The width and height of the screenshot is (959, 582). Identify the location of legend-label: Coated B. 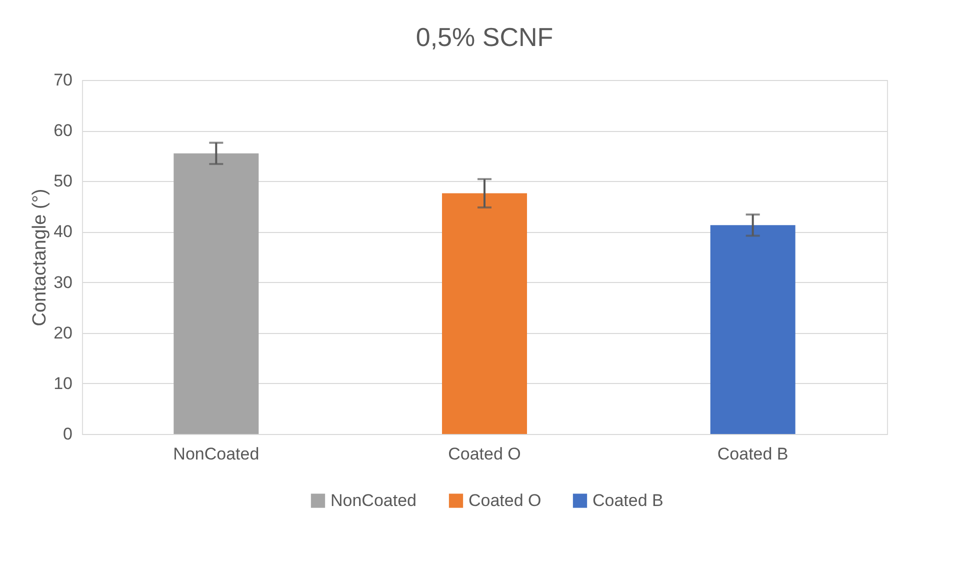
(628, 500).